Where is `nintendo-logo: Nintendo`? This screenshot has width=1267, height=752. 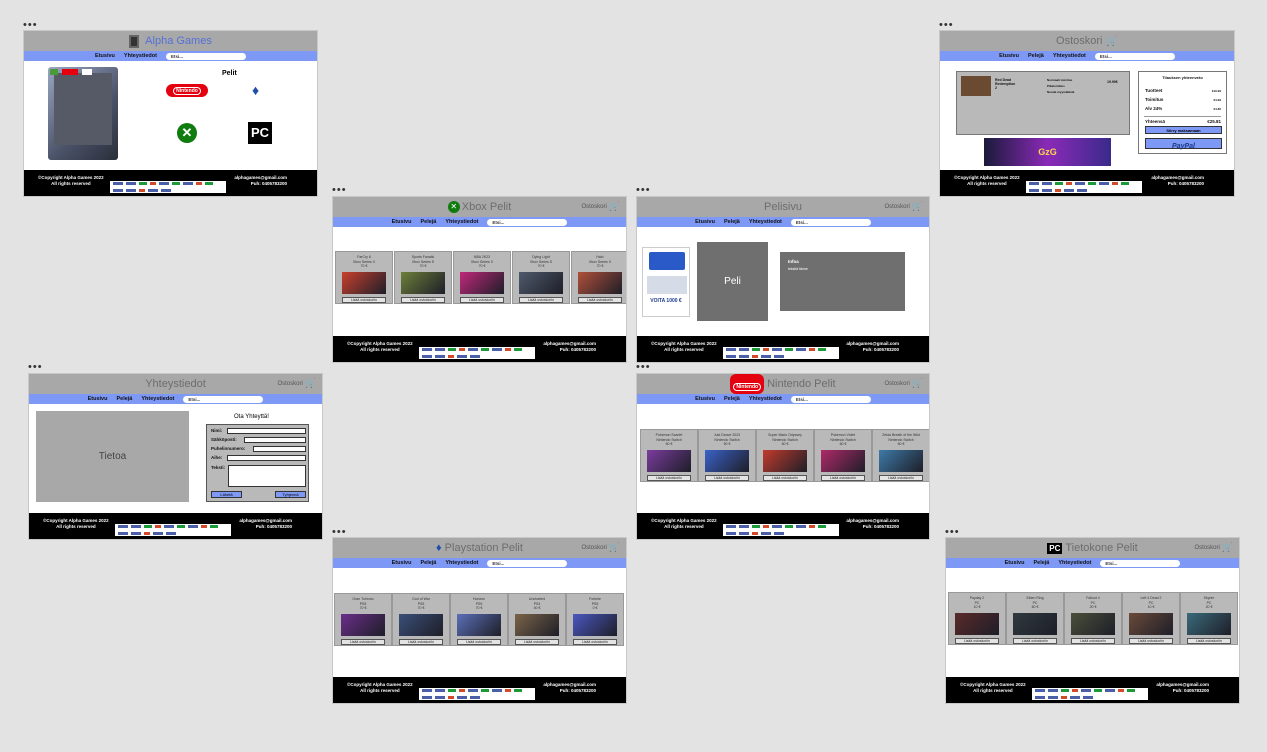
nintendo-logo: Nintendo is located at coordinates (187, 90).